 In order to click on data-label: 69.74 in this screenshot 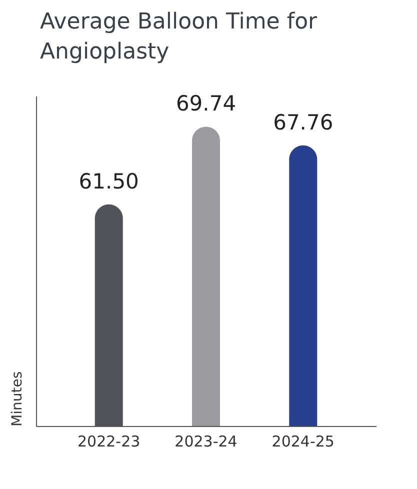, I will do `click(206, 104)`.